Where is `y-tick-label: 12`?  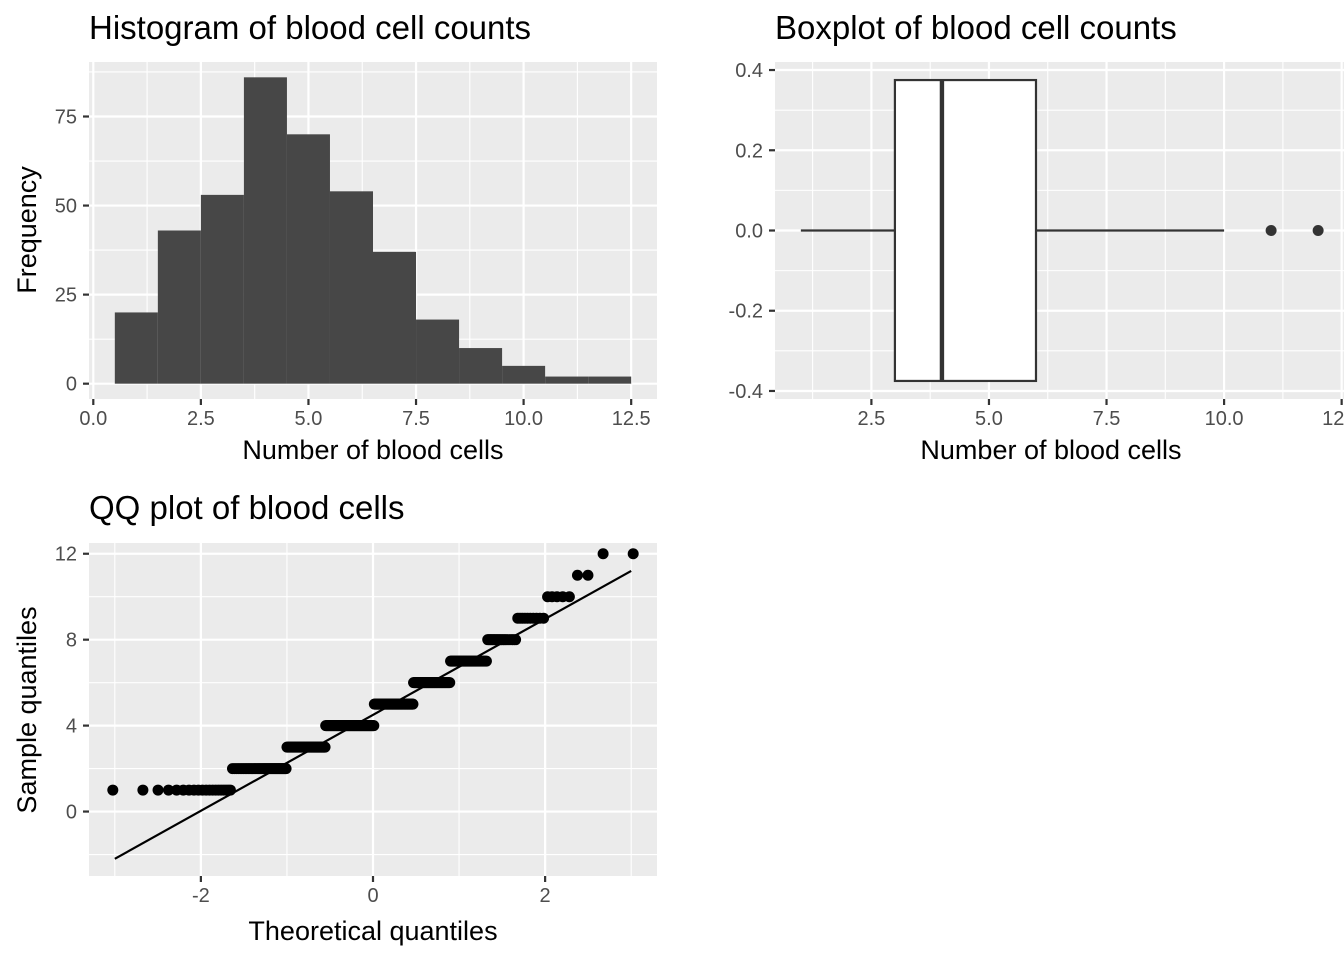 y-tick-label: 12 is located at coordinates (66, 555).